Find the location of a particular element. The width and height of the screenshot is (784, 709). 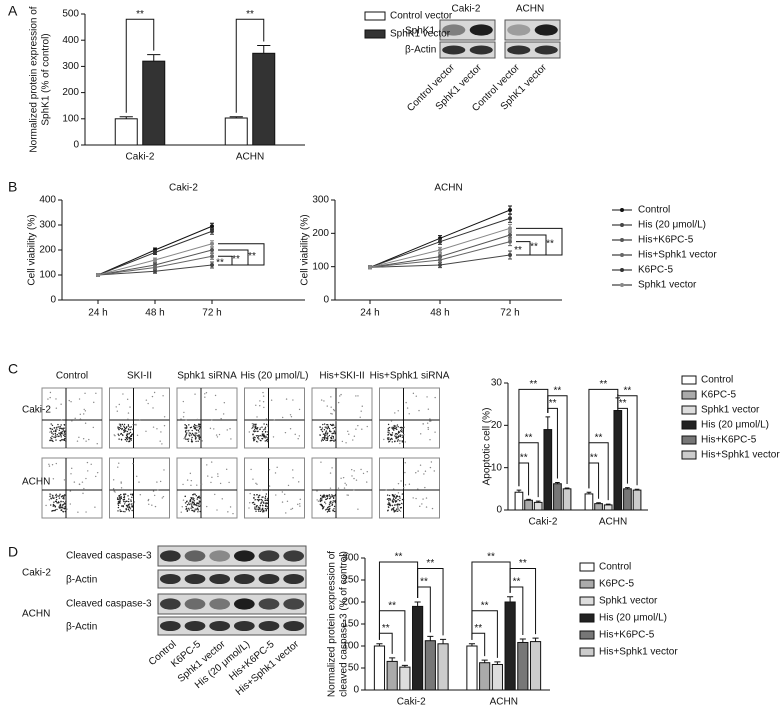

legend-label: His (20 μmol/L) is located at coordinates (633, 618).